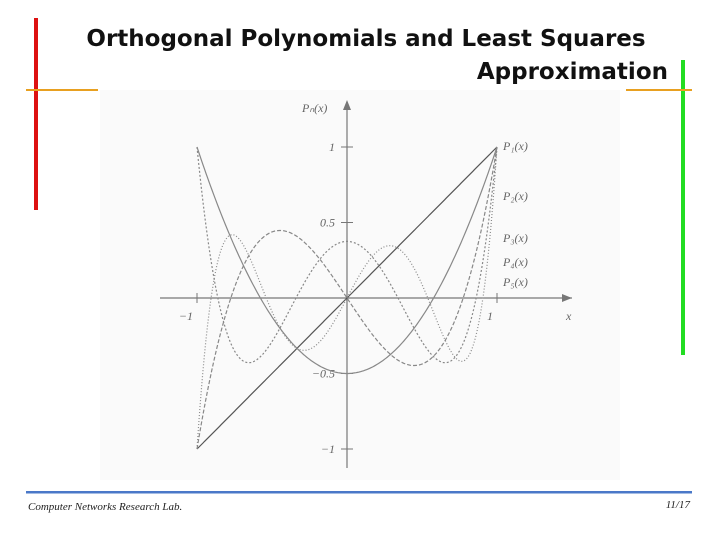 The image size is (720, 540). What do you see at coordinates (328, 449) in the screenshot?
I see `y-tick-label: −1` at bounding box center [328, 449].